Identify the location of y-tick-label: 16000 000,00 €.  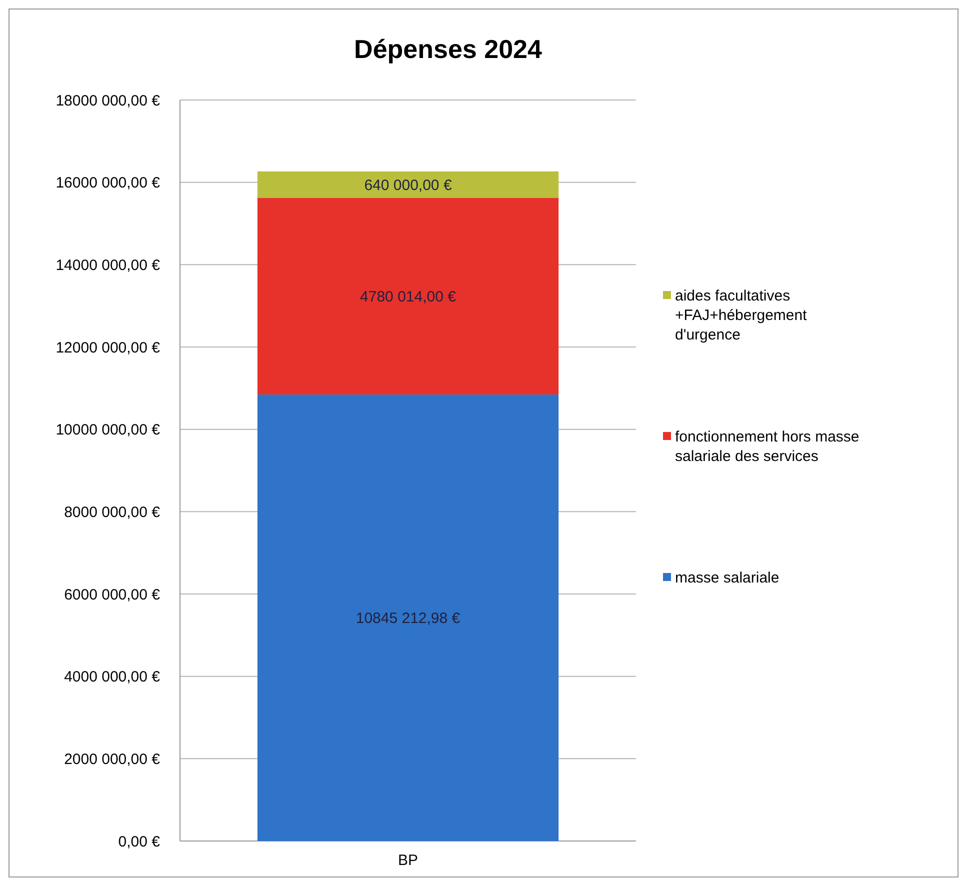
(108, 183).